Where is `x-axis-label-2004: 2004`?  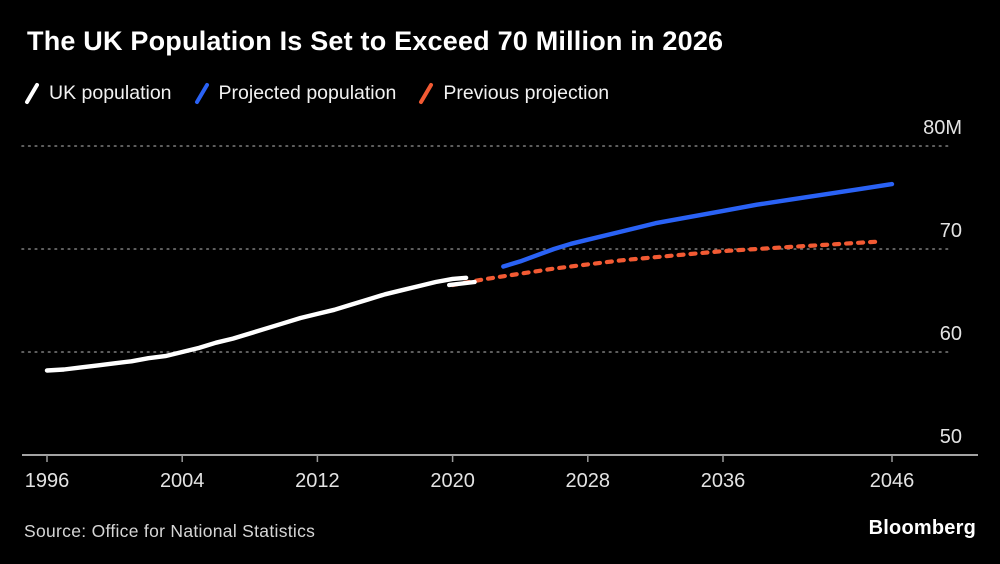 x-axis-label-2004: 2004 is located at coordinates (182, 481).